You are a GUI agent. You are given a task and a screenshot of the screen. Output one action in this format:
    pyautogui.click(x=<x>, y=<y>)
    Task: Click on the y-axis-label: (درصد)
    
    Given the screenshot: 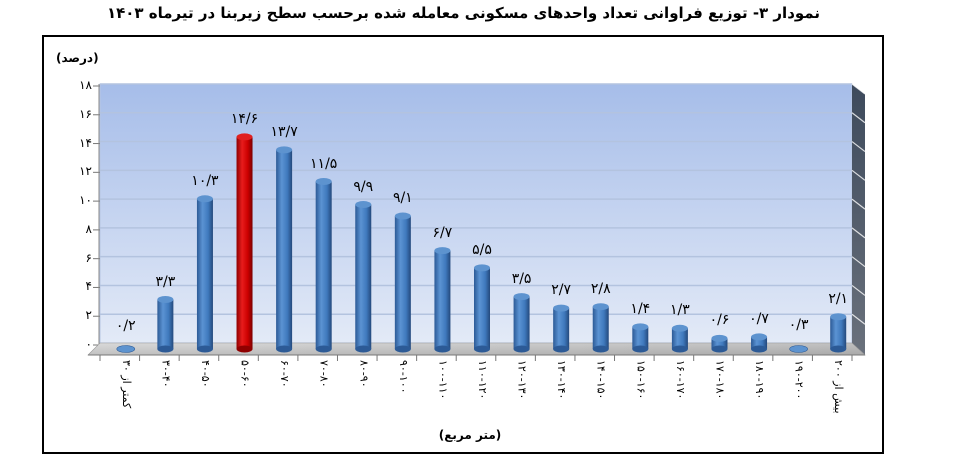 What is the action you would take?
    pyautogui.click(x=77, y=58)
    